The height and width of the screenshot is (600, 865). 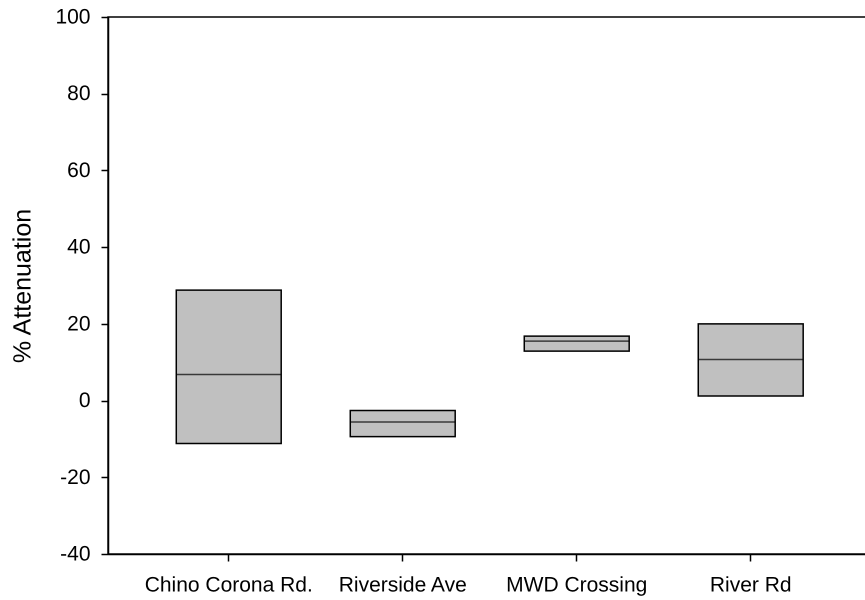 I want to click on y-tick-label: -20, so click(x=75, y=477).